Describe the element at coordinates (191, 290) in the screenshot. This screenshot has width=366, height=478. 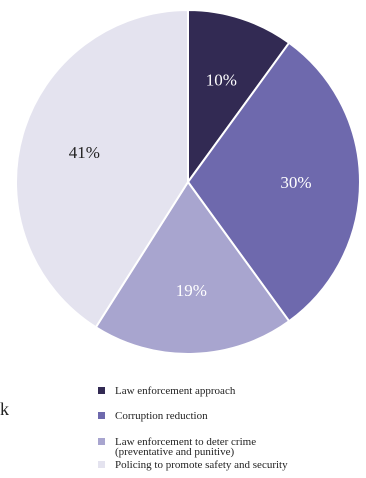
I see `pie-slice-label: 19%` at that location.